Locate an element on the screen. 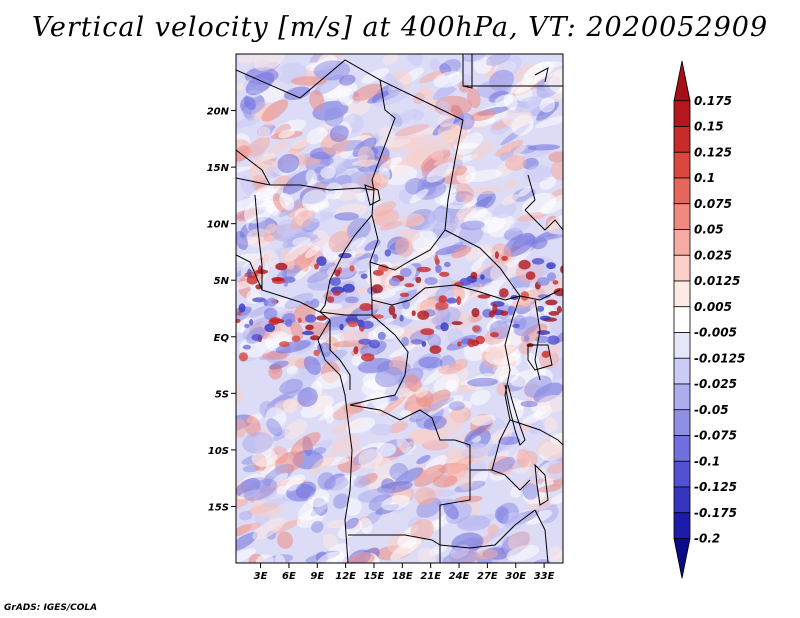  colorbar-label: 0.125 is located at coordinates (713, 152).